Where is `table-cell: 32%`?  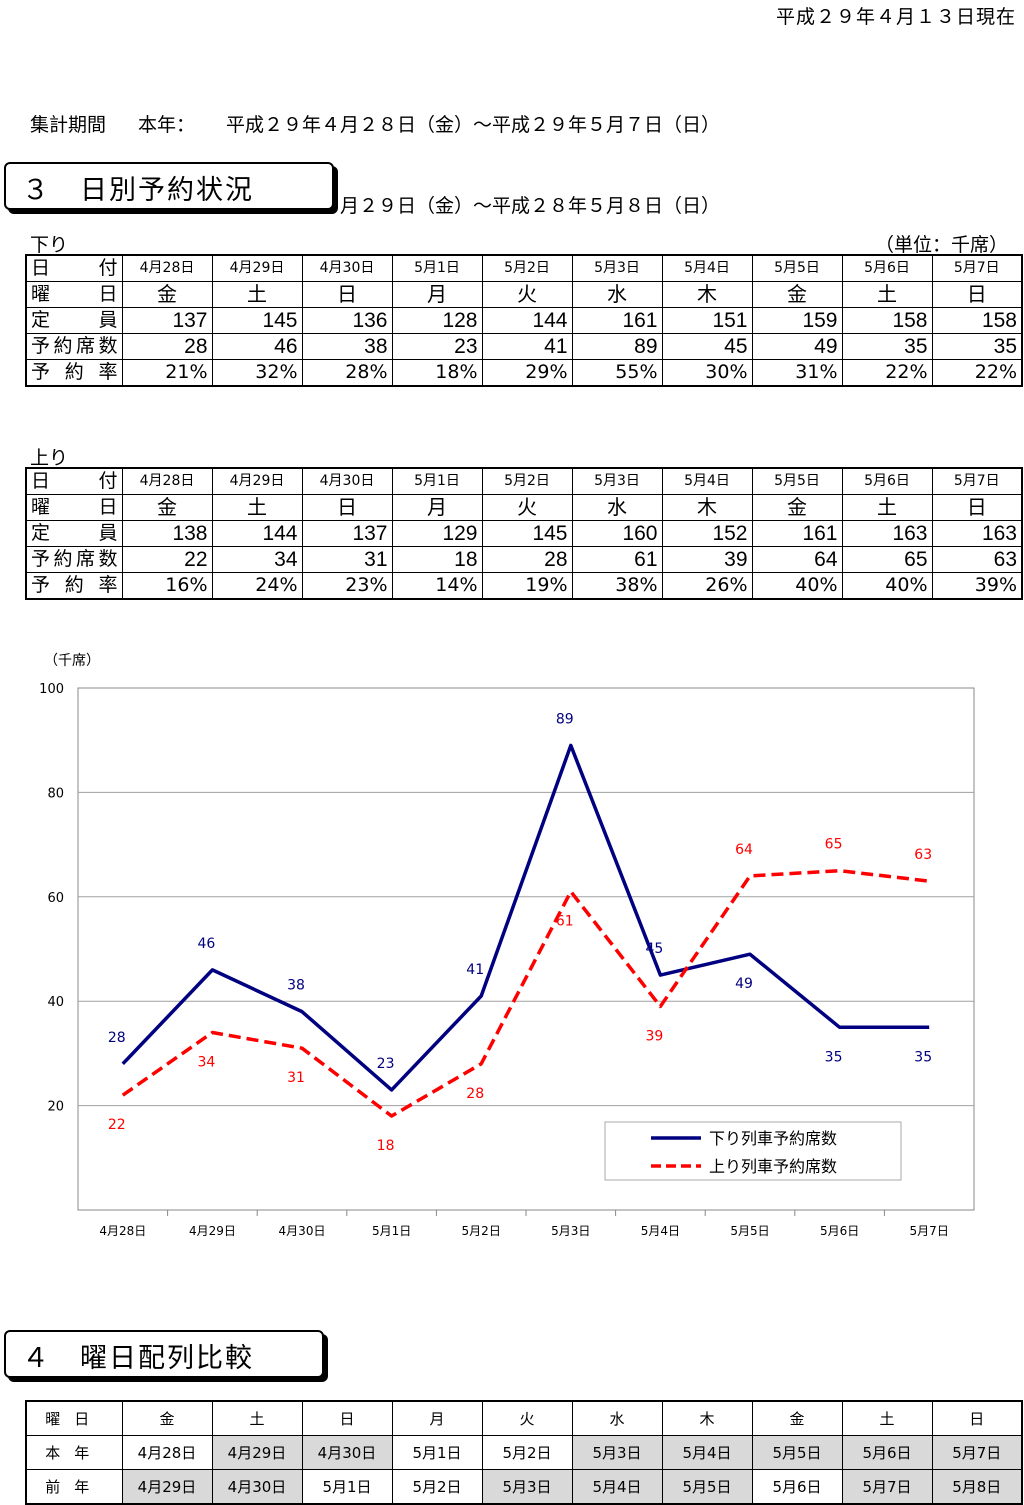
table-cell: 32% is located at coordinates (257, 373).